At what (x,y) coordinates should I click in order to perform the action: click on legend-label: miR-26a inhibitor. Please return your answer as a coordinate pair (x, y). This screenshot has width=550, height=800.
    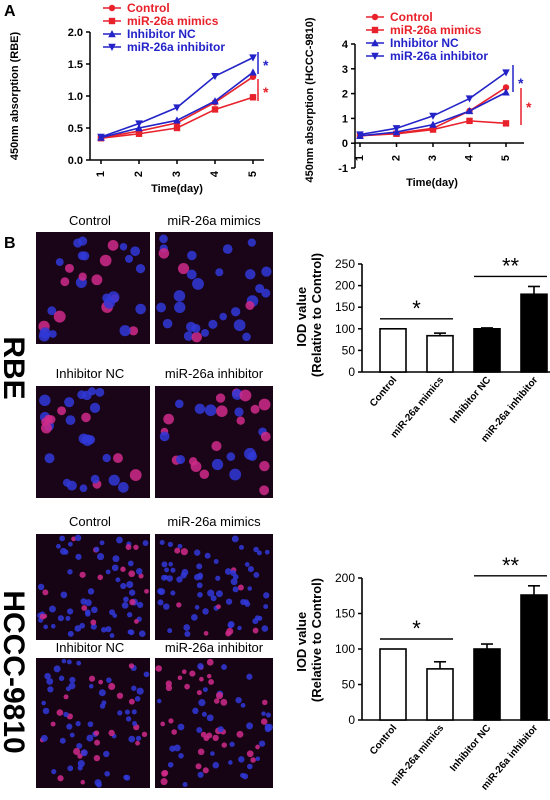
    Looking at the image, I should click on (439, 56).